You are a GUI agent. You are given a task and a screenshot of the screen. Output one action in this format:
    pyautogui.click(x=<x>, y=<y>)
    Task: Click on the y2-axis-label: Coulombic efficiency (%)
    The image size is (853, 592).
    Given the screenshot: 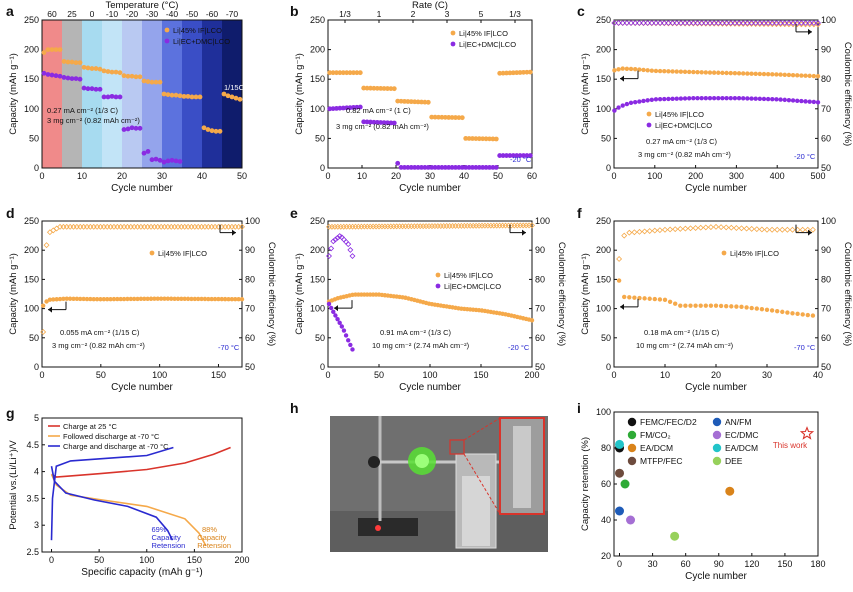 What is the action you would take?
    pyautogui.click(x=847, y=294)
    